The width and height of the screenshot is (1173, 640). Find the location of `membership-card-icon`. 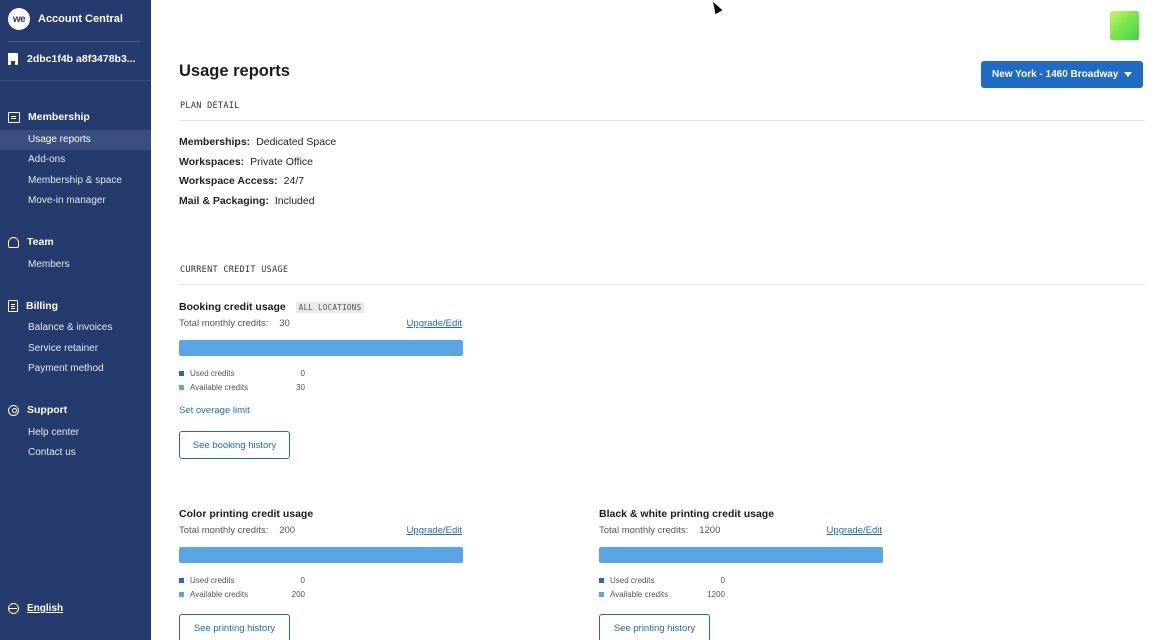

membership-card-icon is located at coordinates (14, 117).